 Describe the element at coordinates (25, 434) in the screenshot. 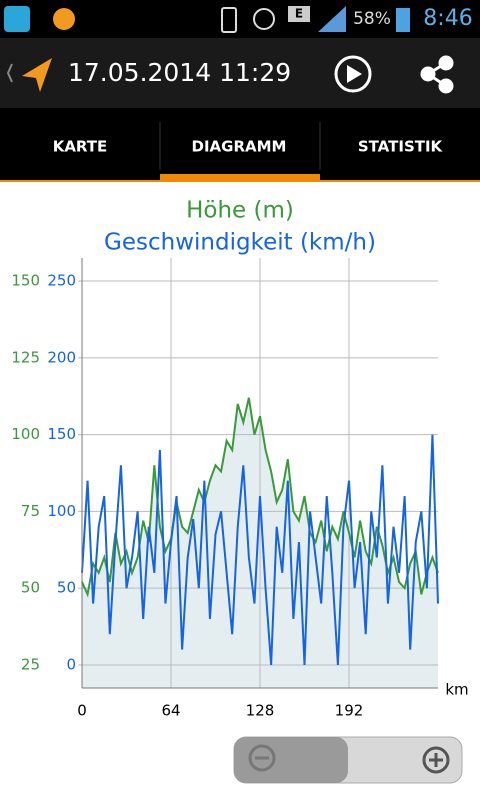

I see `y-tick-label: 100` at that location.